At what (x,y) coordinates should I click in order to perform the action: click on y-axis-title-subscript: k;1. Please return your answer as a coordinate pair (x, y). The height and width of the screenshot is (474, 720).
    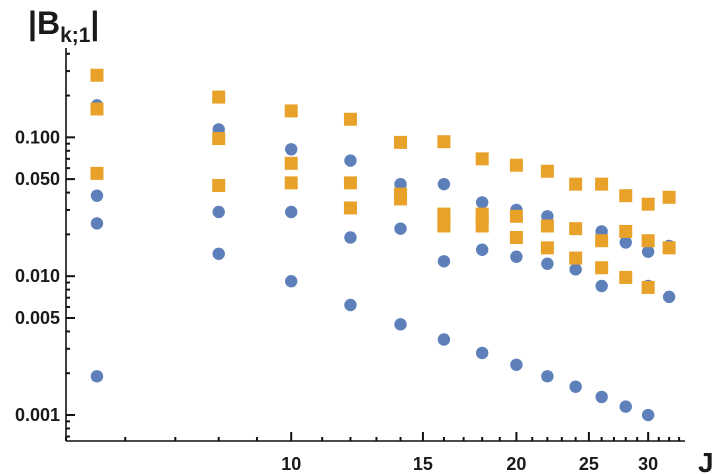
    Looking at the image, I should click on (75, 35).